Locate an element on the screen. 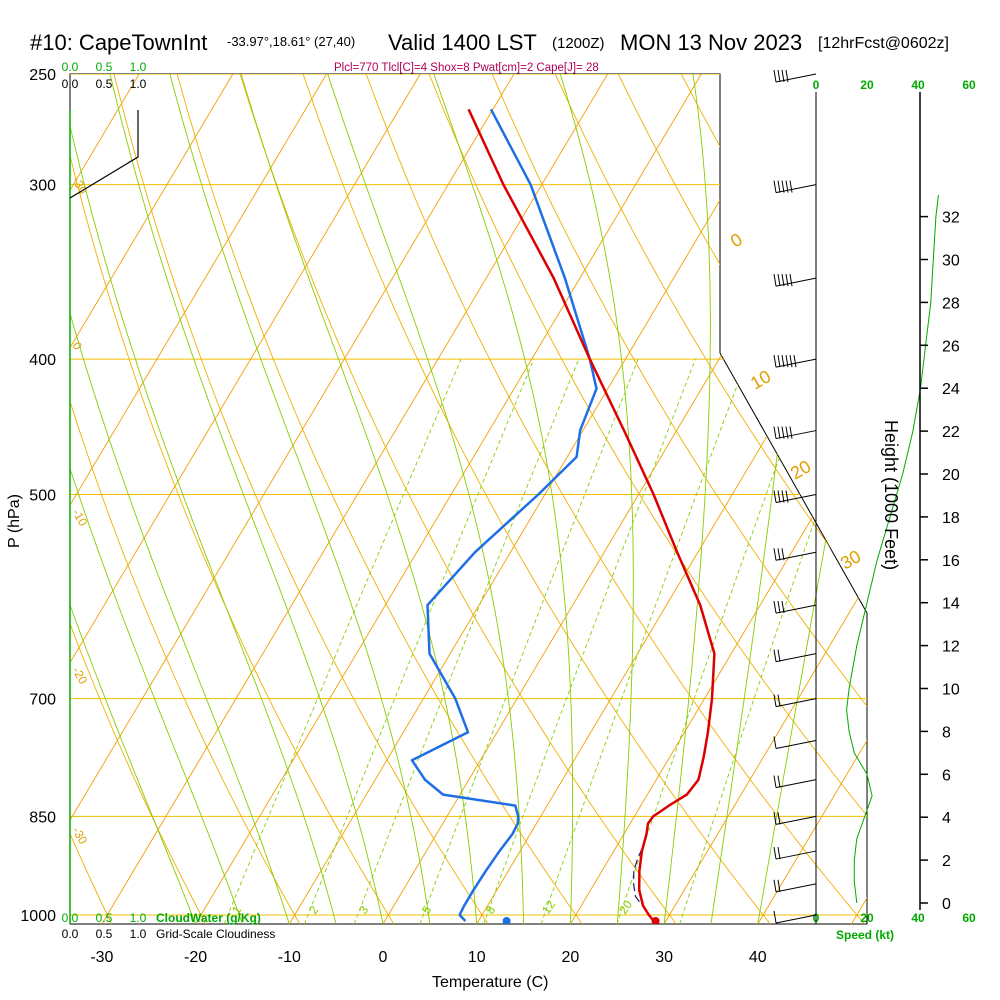 Image resolution: width=1000 pixels, height=1000 pixels. speed-label: Speed (kt) is located at coordinates (865, 935).